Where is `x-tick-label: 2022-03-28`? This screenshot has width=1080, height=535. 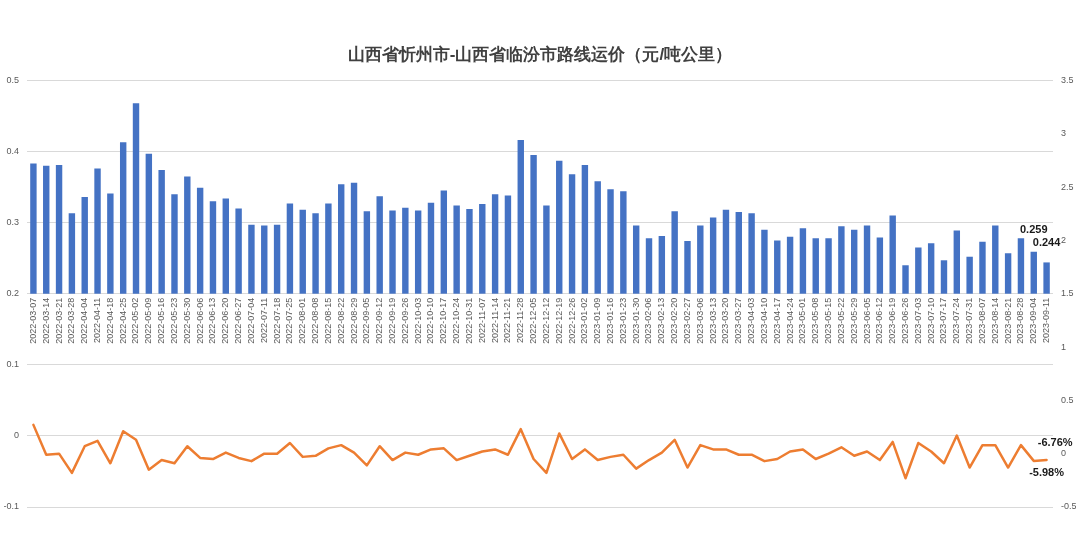 x-tick-label: 2022-03-28 is located at coordinates (71, 320).